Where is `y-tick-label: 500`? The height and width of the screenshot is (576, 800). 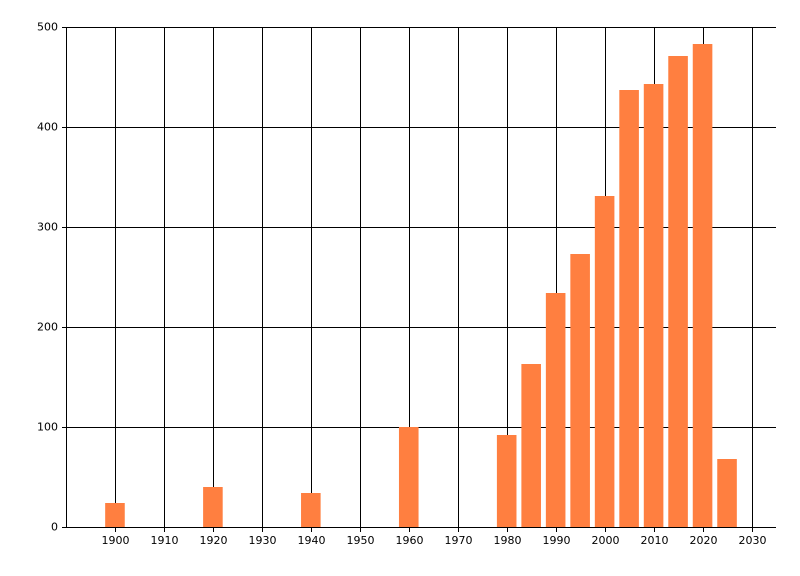 y-tick-label: 500 is located at coordinates (47, 27).